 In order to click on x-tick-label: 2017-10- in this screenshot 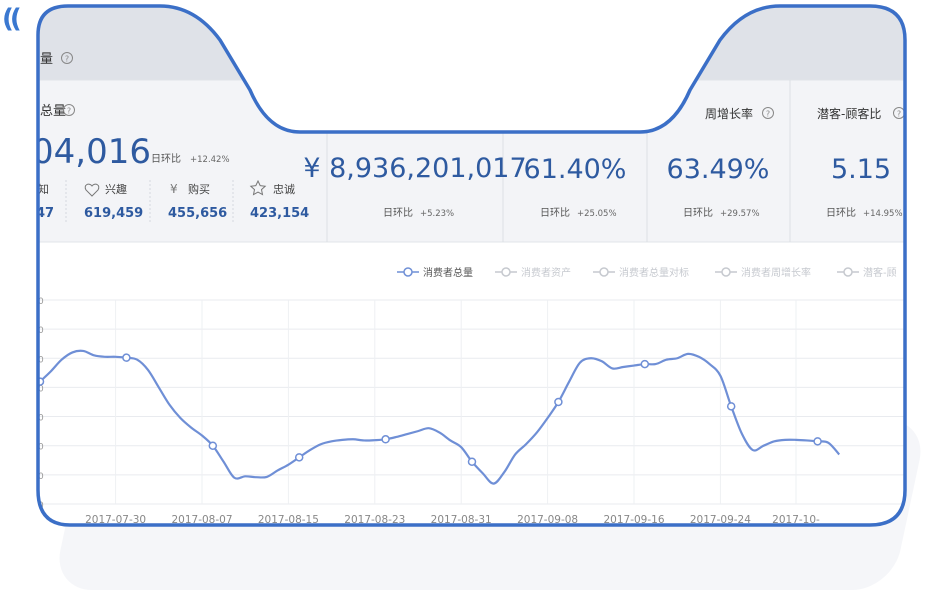, I will do `click(796, 520)`.